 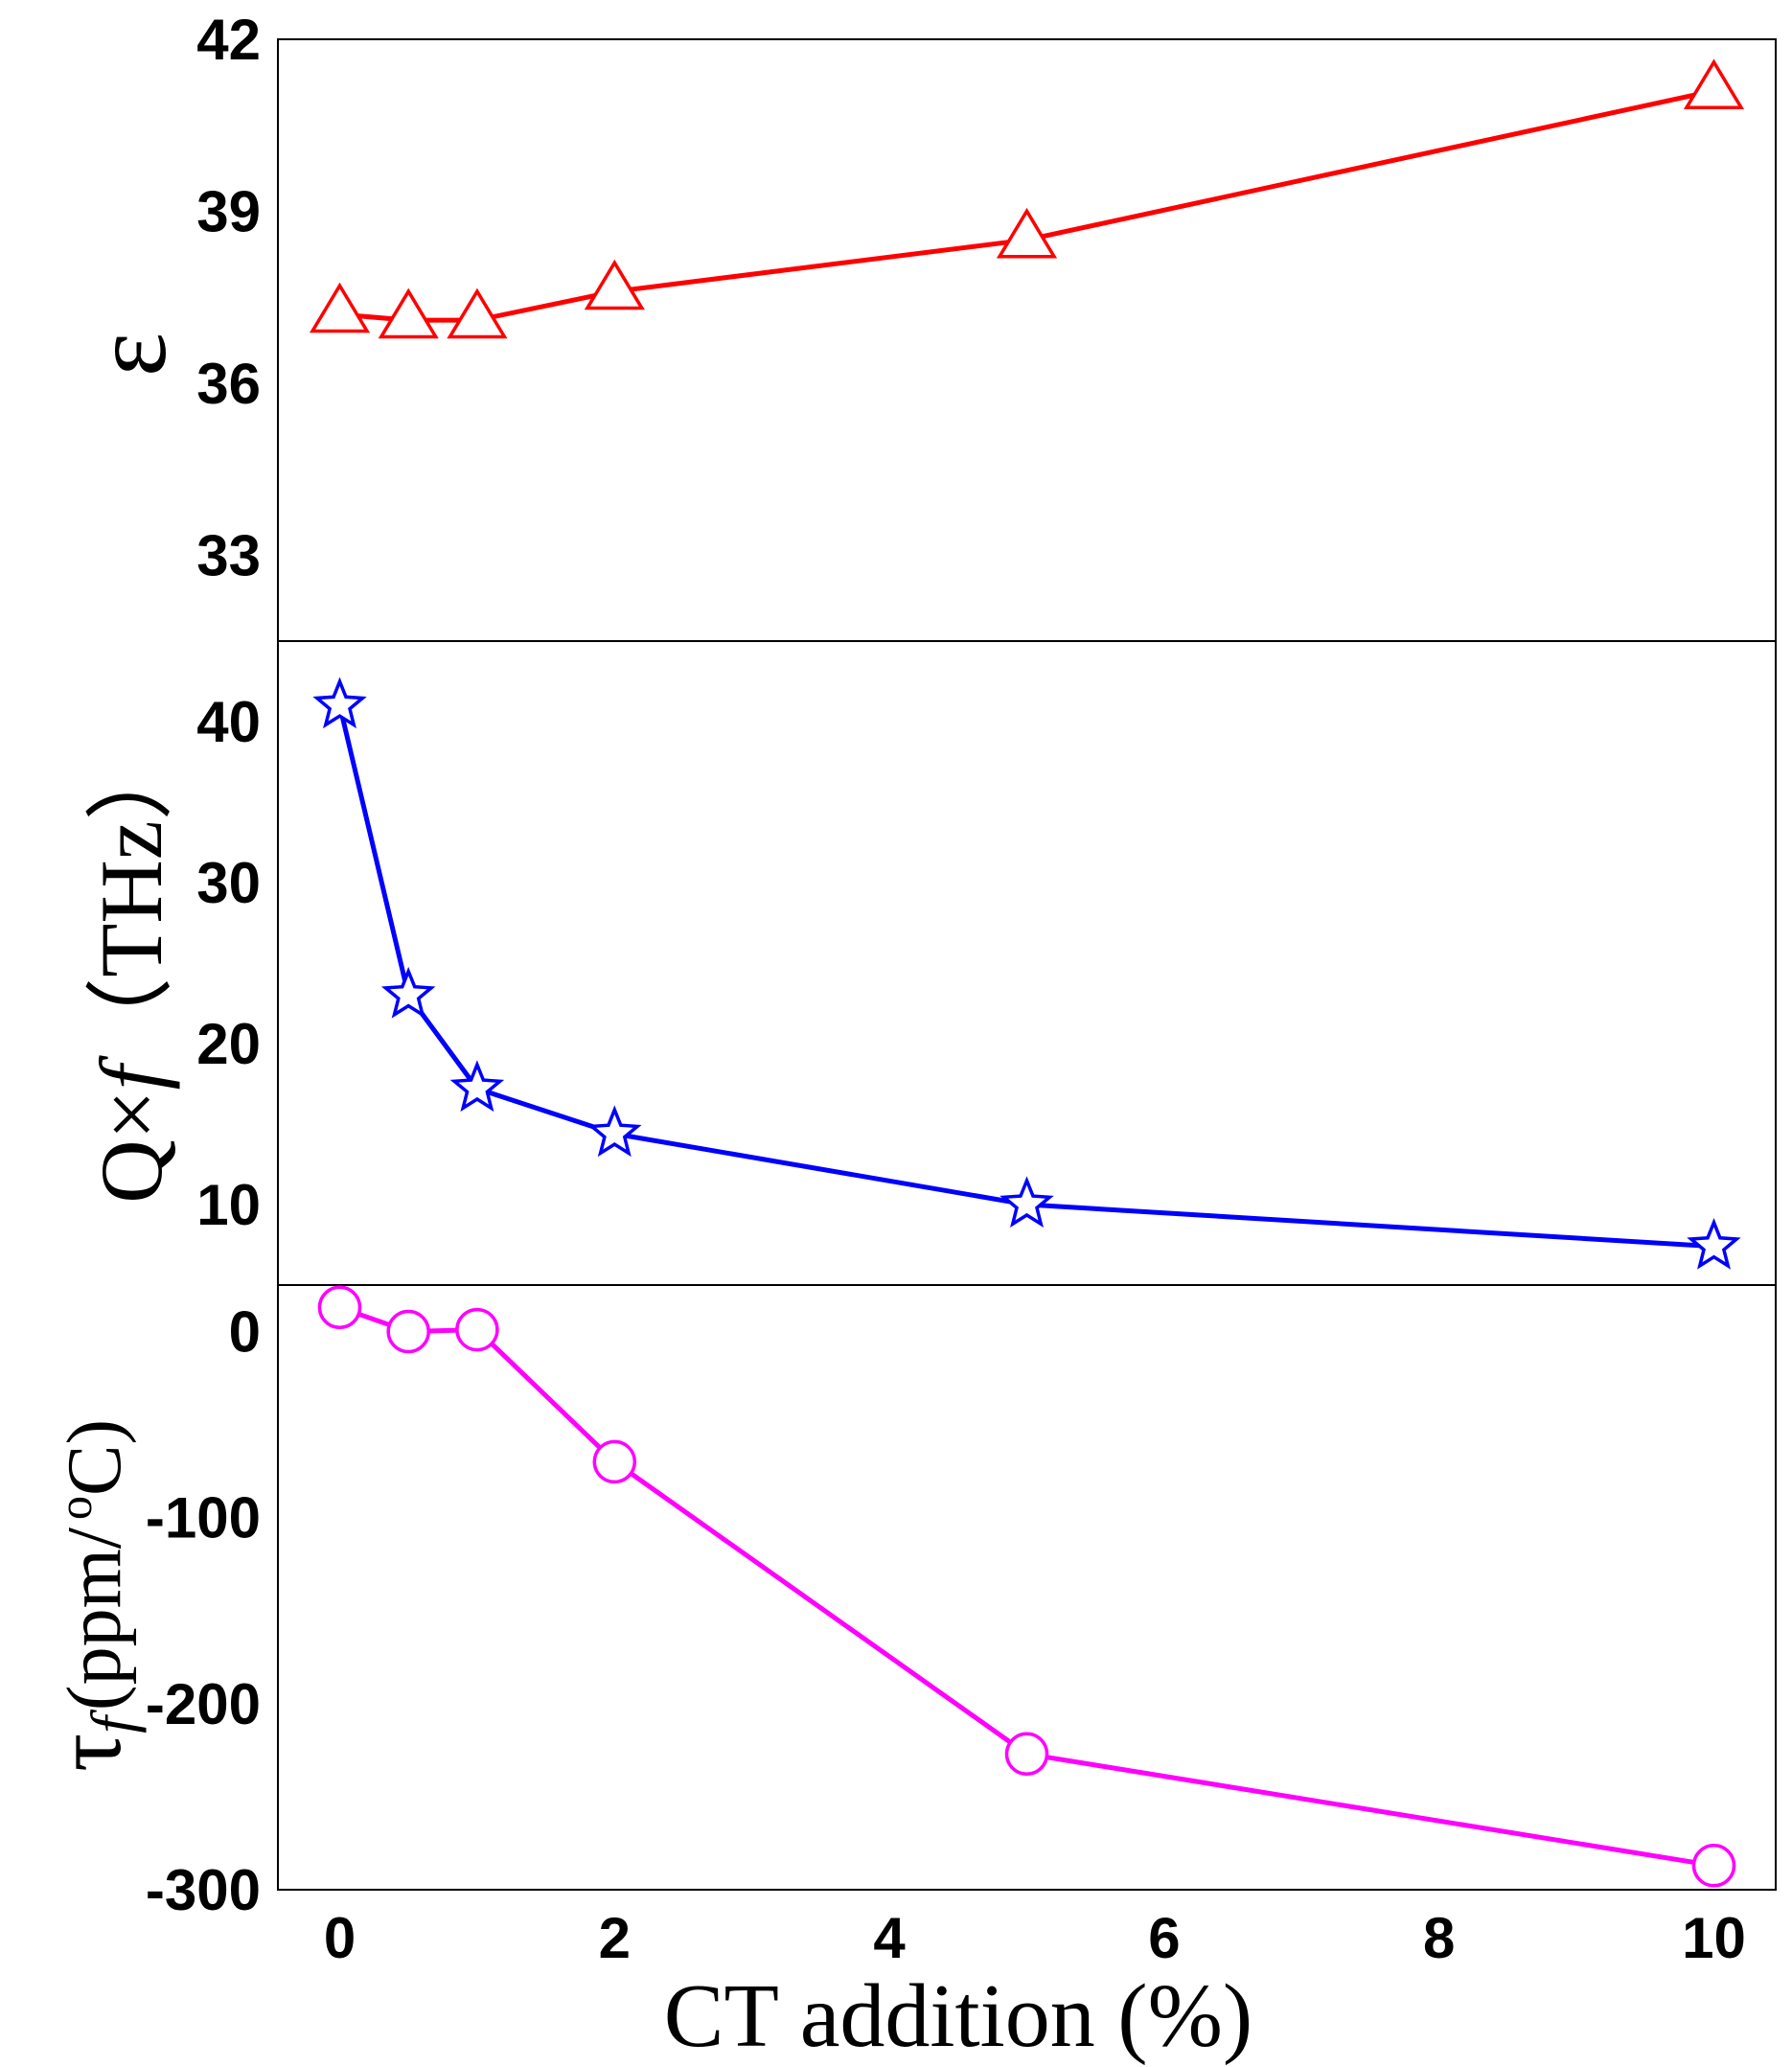 I want to click on x-tick-label: 8, so click(x=1439, y=1938).